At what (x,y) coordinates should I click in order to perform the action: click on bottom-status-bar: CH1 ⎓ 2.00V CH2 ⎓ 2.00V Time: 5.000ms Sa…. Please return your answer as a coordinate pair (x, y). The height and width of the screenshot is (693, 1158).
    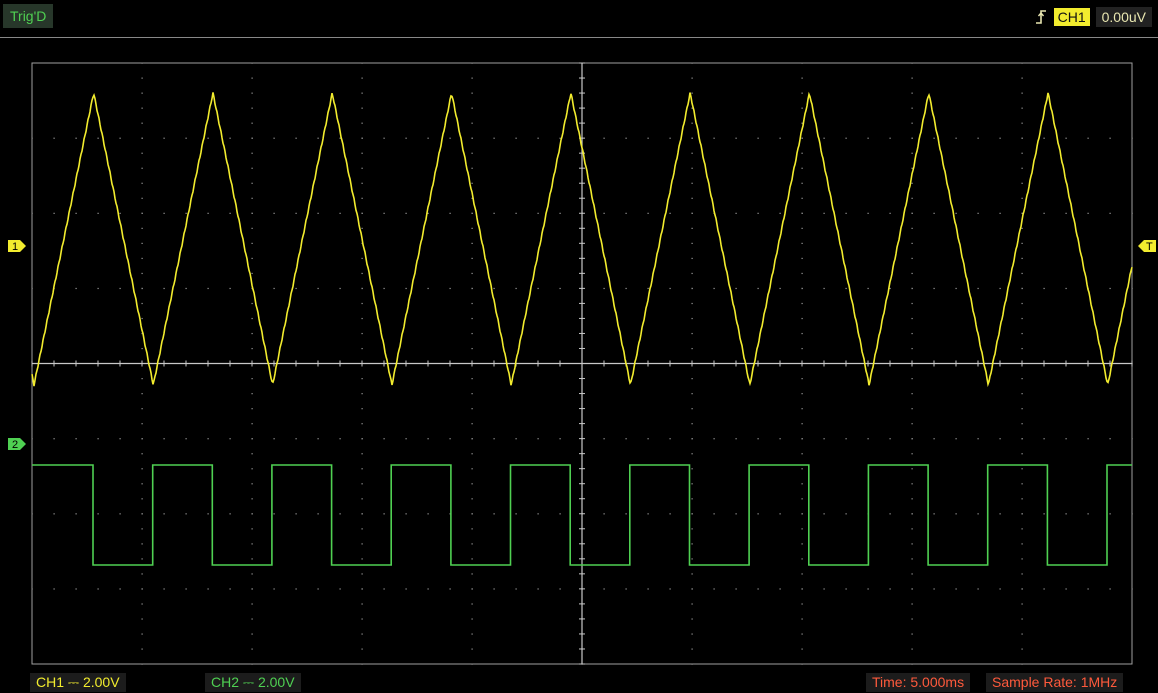
    Looking at the image, I should click on (579, 682).